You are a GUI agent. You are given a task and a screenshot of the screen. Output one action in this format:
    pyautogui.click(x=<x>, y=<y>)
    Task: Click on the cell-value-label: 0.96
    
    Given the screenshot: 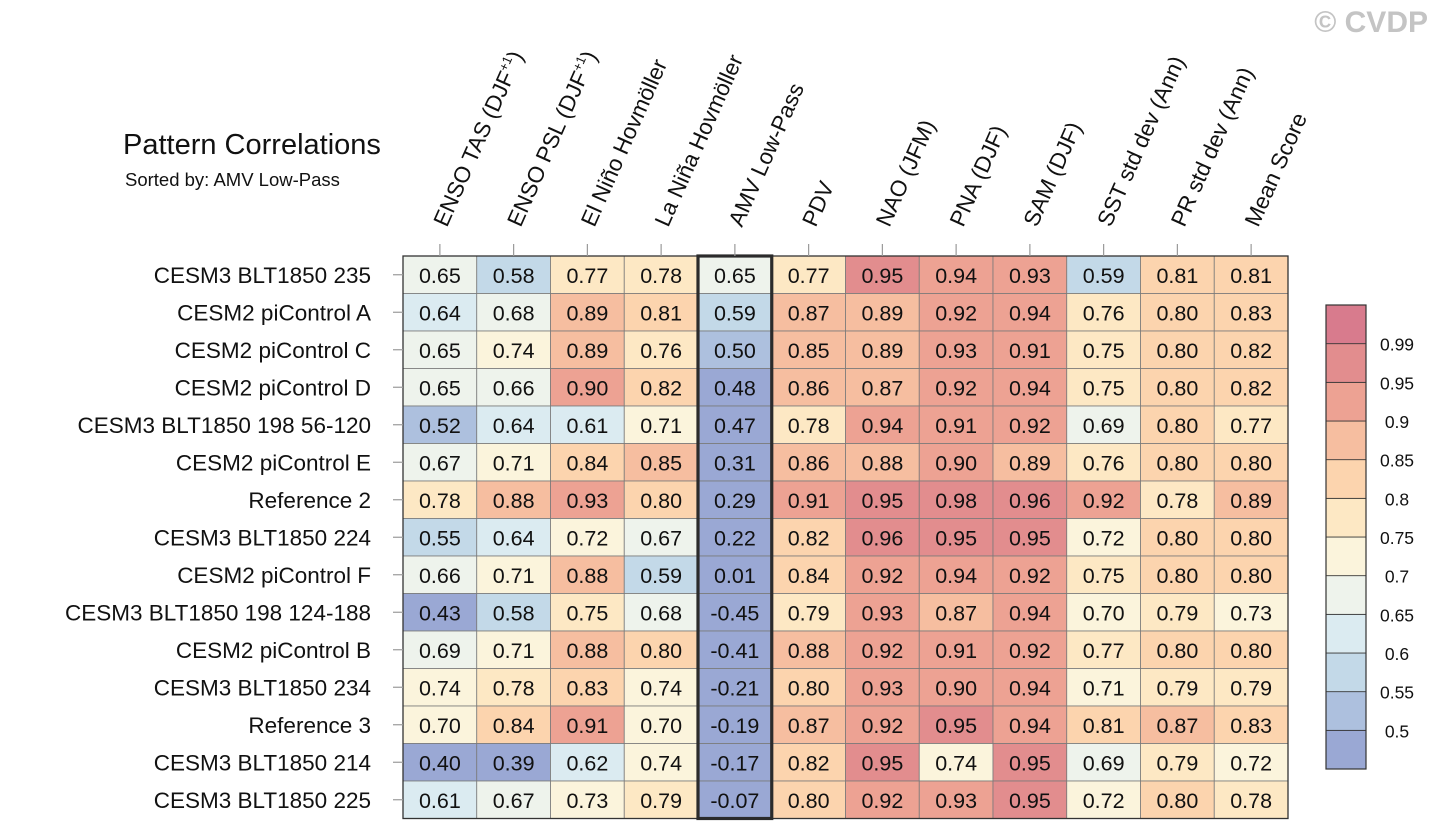 What is the action you would take?
    pyautogui.click(x=882, y=538)
    